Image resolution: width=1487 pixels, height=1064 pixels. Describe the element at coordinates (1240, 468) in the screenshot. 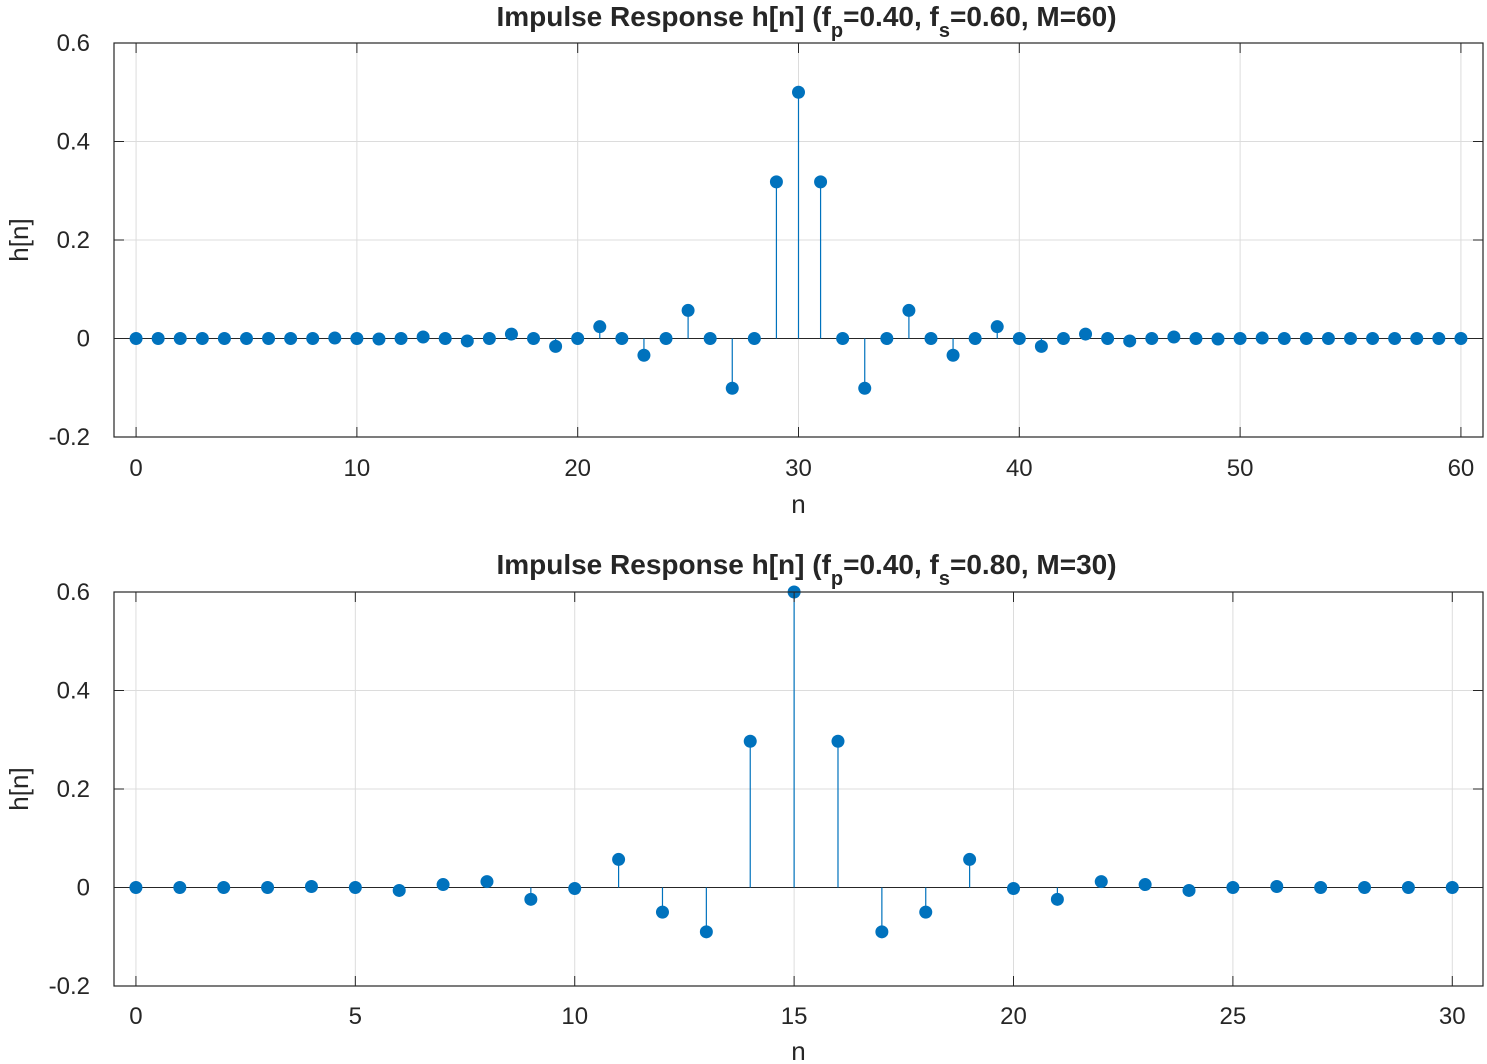

I see `x-tick-label: 50` at that location.